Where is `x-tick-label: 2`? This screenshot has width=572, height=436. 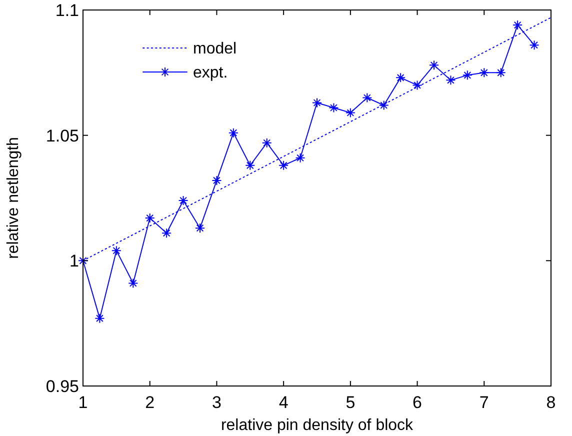
x-tick-label: 2 is located at coordinates (150, 402).